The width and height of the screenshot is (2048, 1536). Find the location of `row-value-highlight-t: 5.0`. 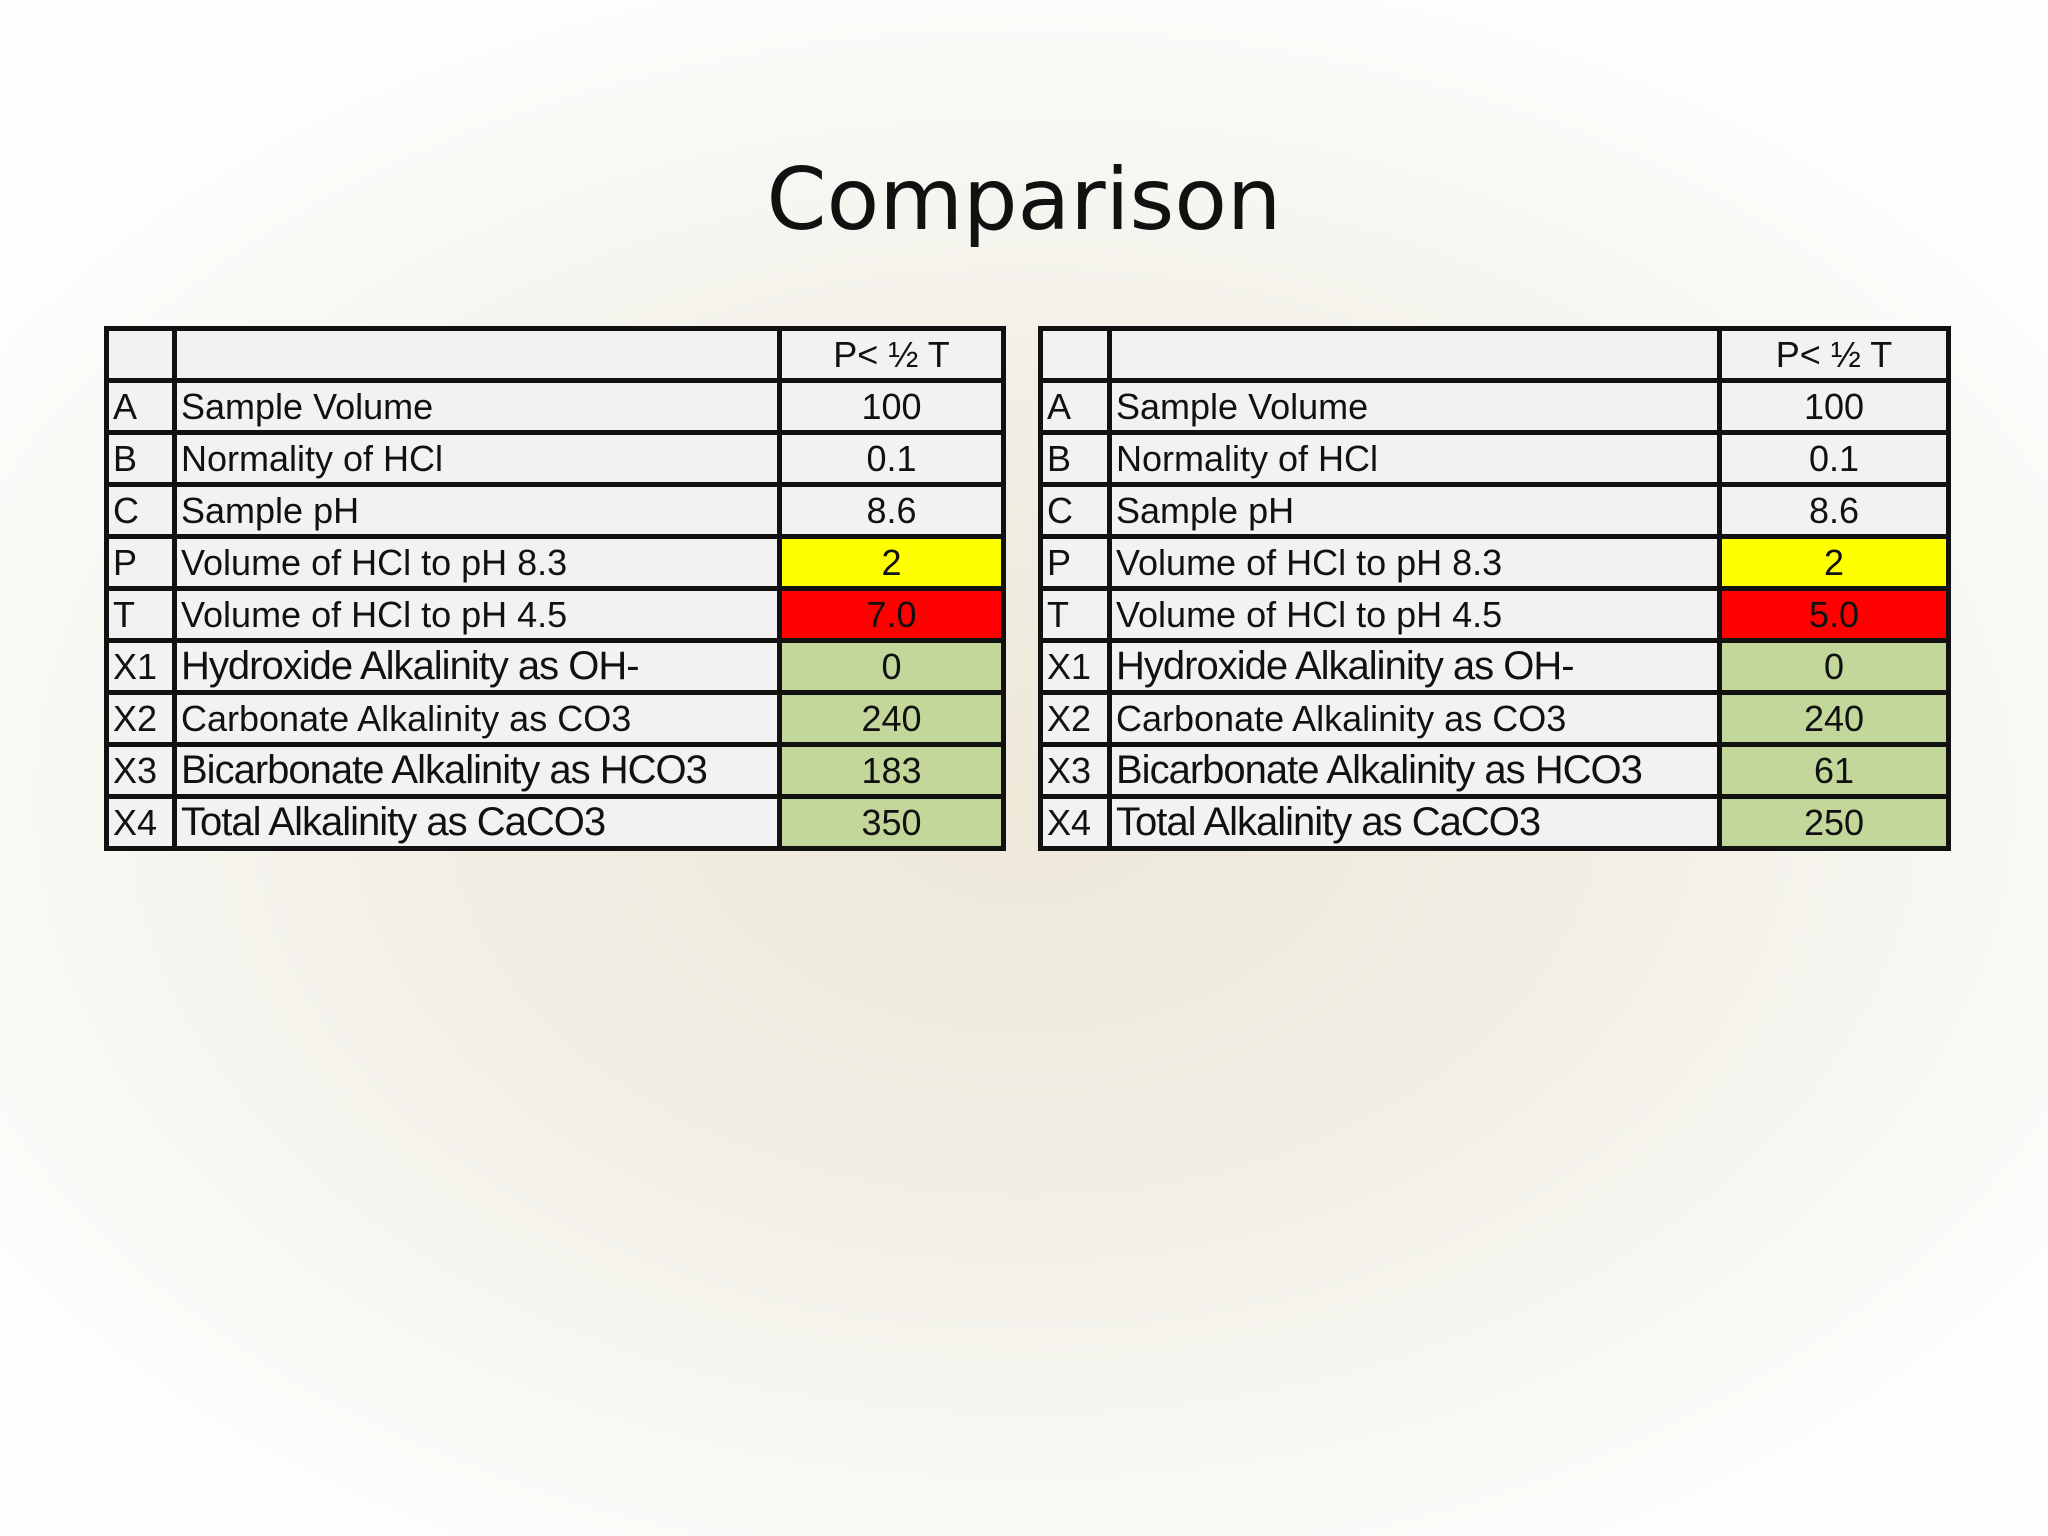

row-value-highlight-t: 5.0 is located at coordinates (1834, 614).